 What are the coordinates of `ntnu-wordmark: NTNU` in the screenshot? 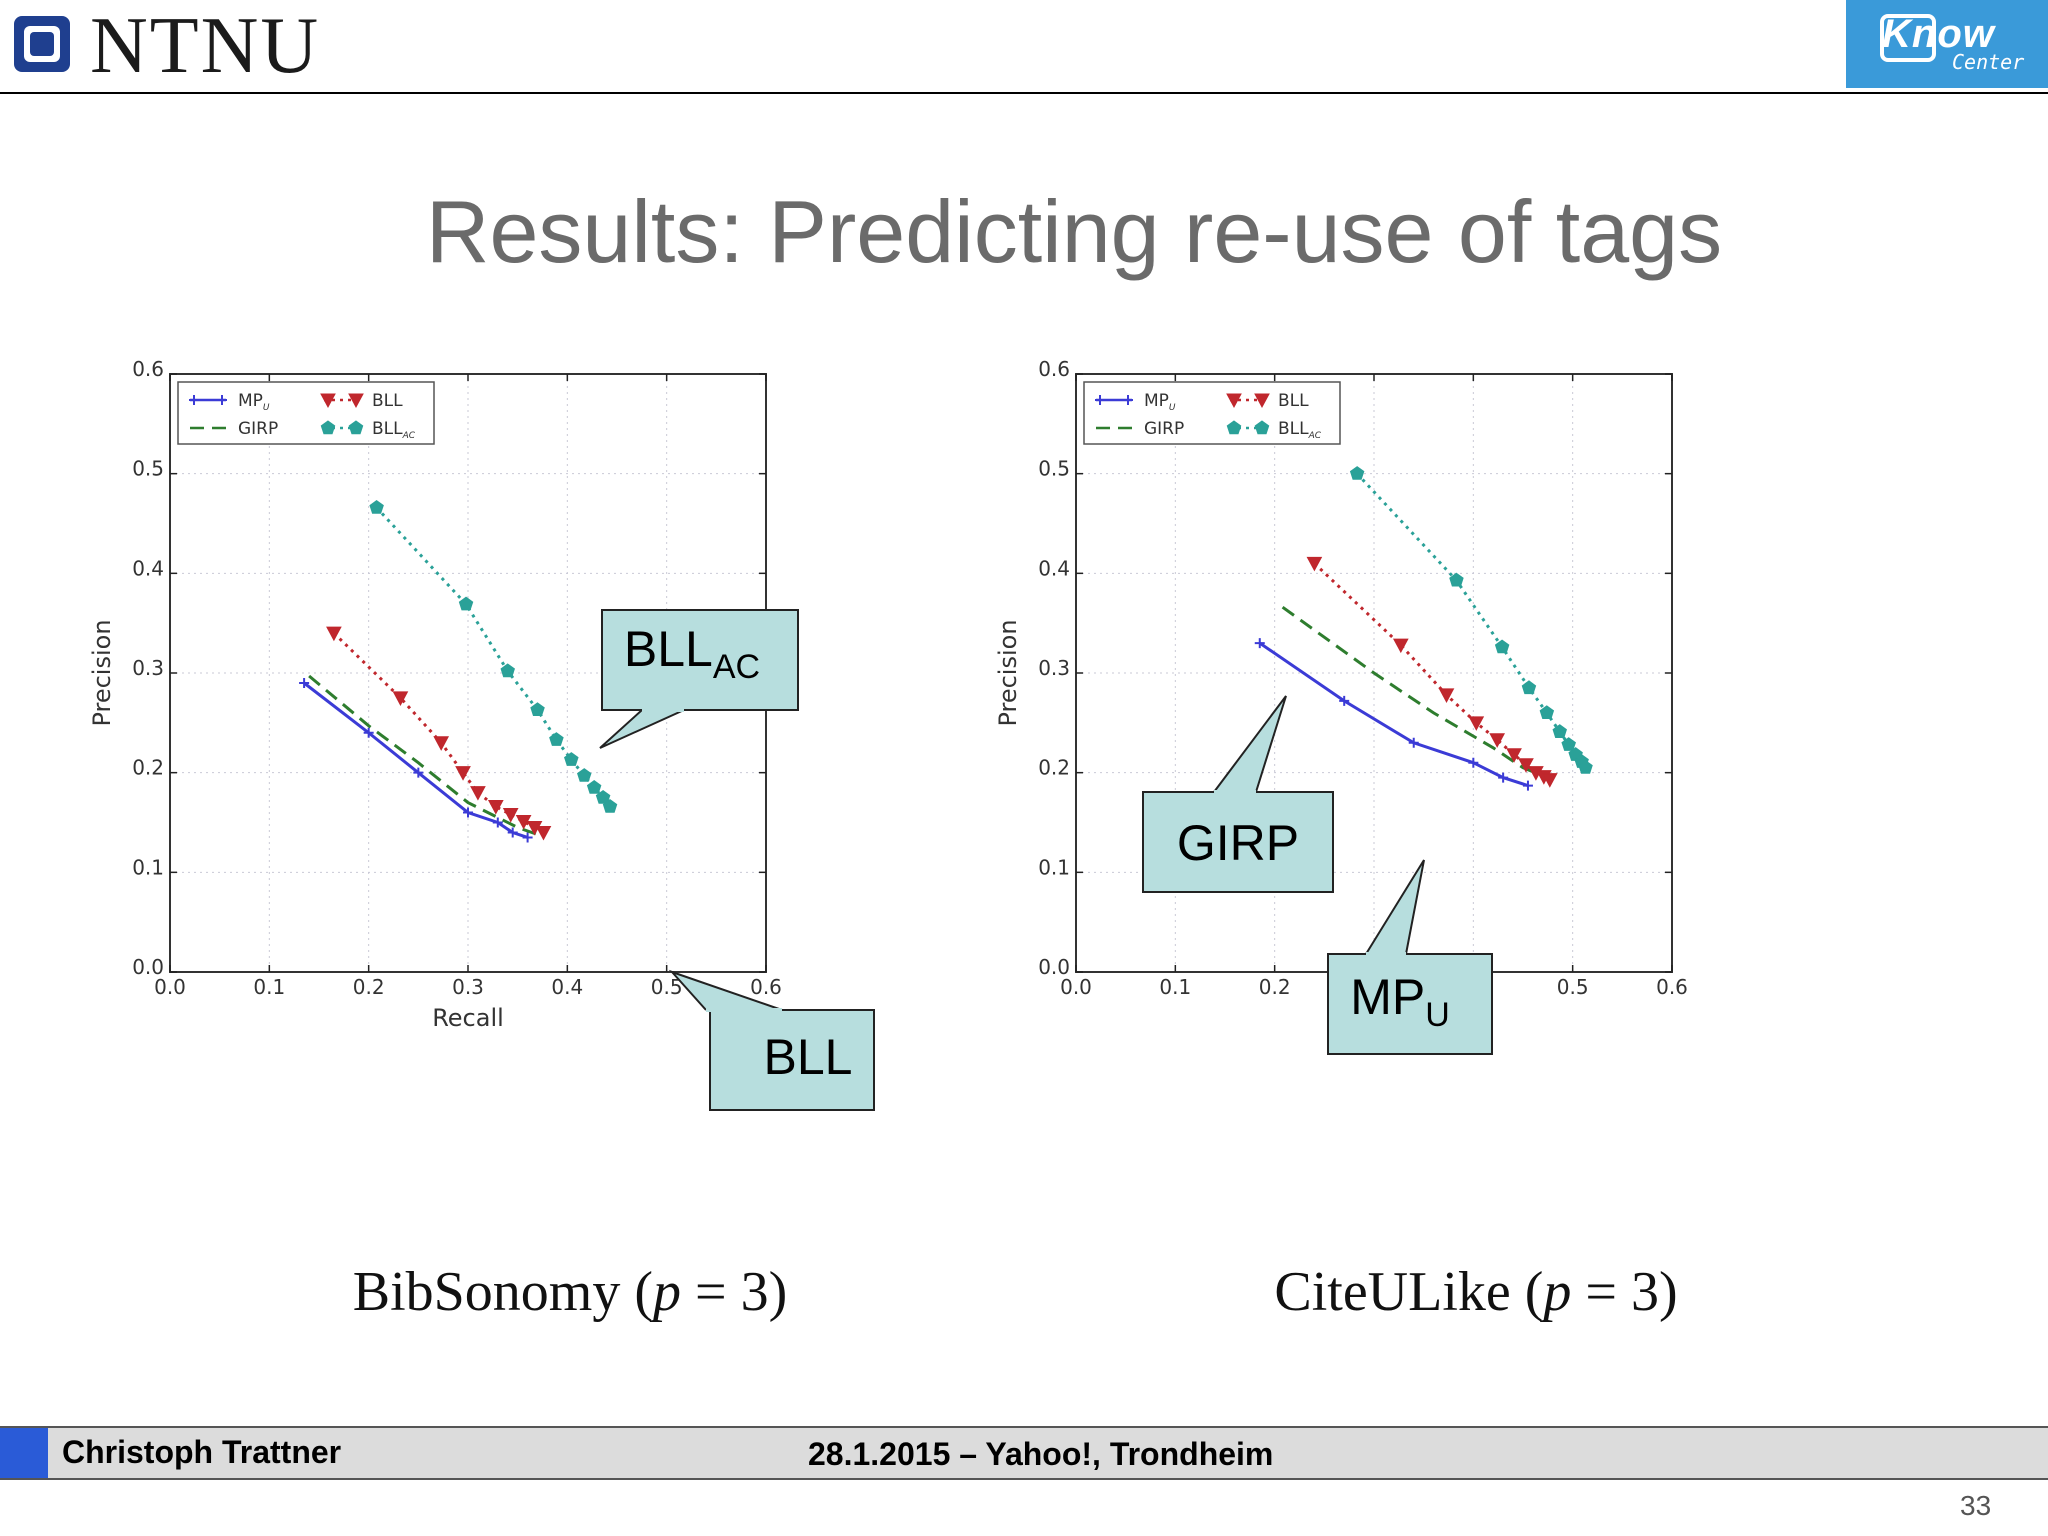 It's located at (205, 46).